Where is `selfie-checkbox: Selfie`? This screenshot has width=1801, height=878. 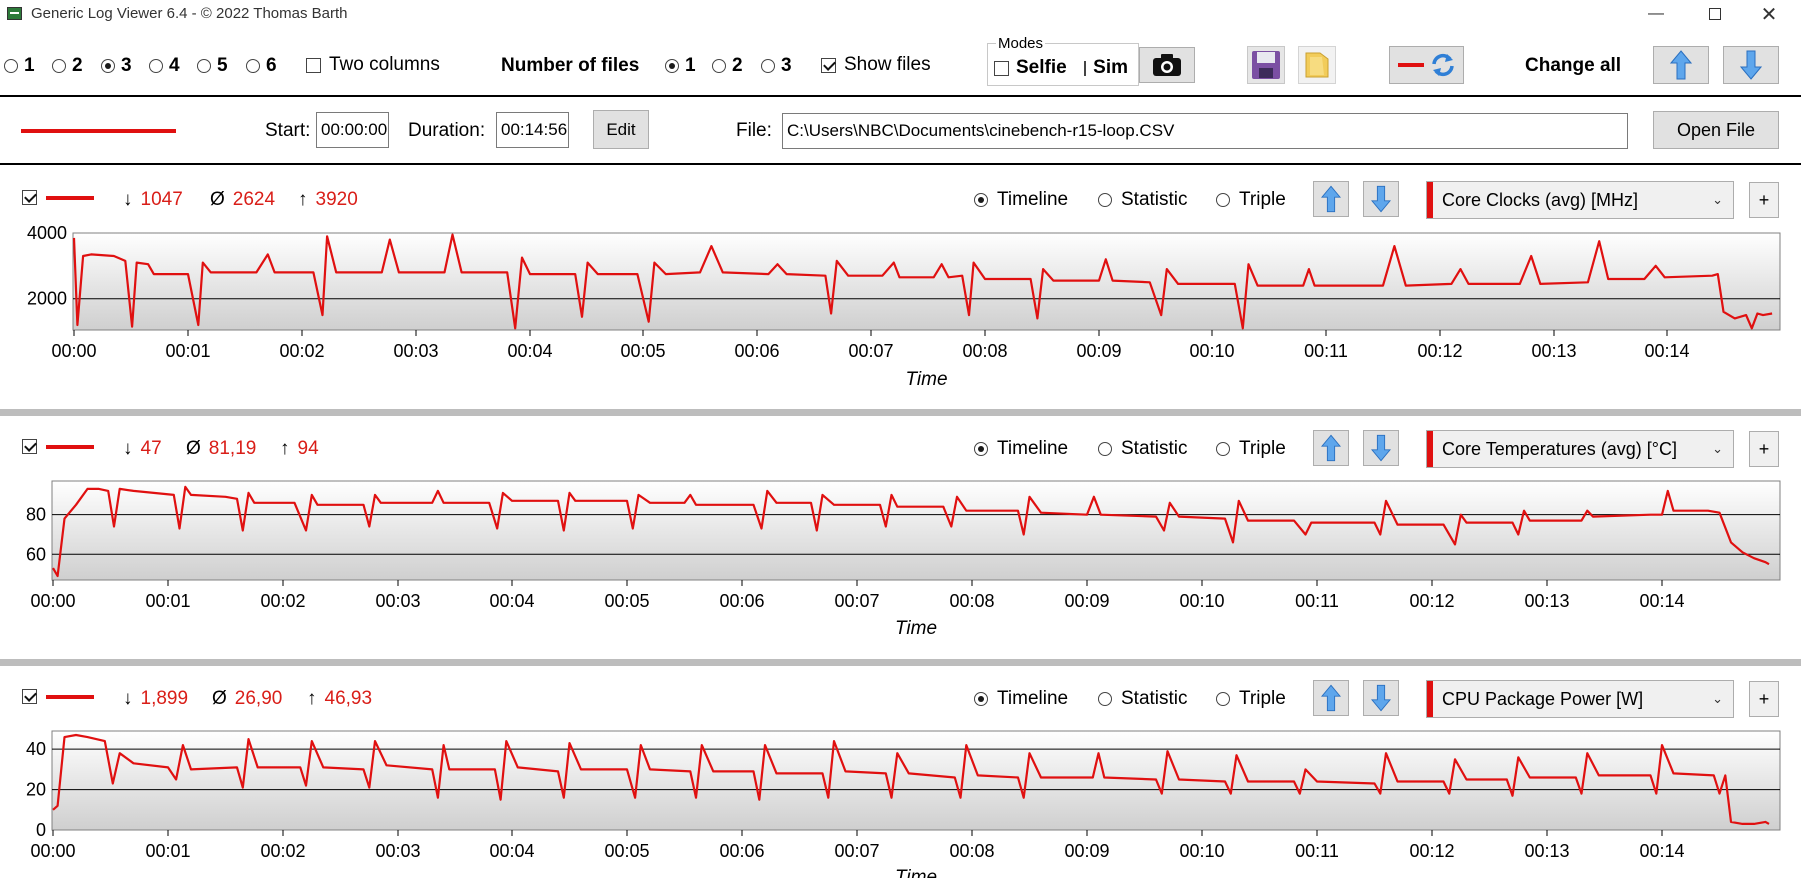
selfie-checkbox: Selfie is located at coordinates (1030, 68).